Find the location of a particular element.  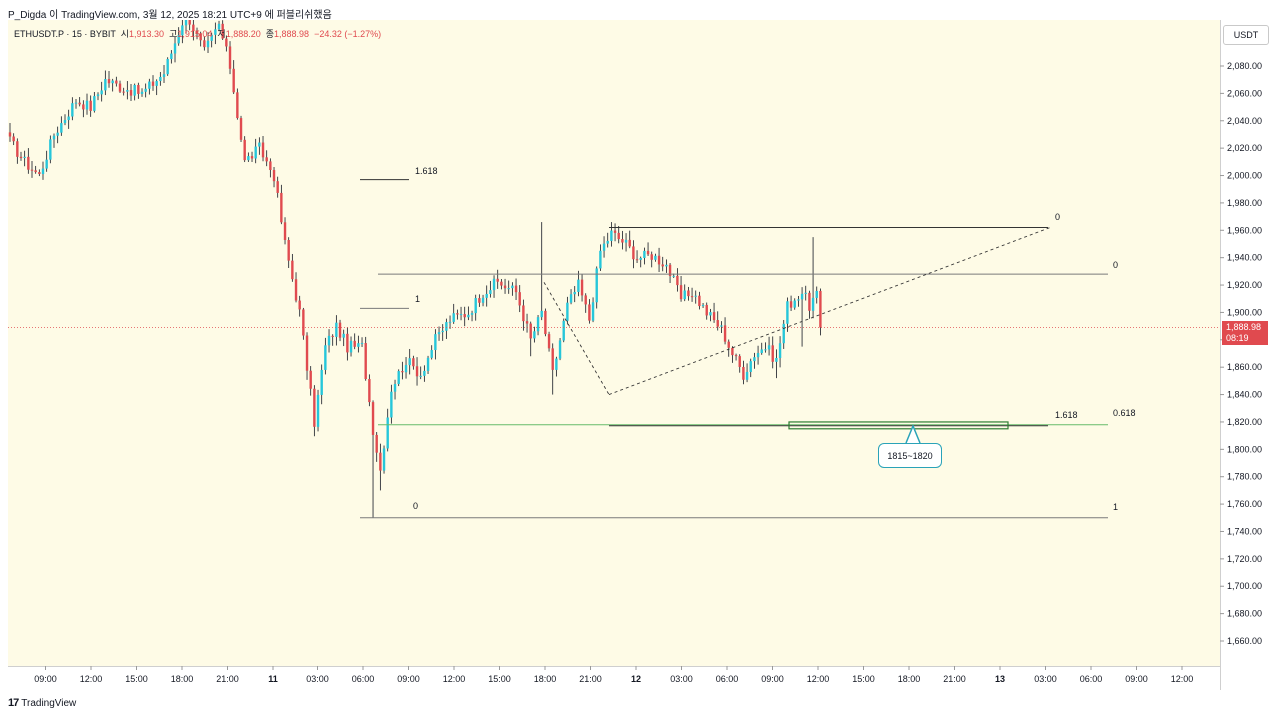

callout-pointer is located at coordinates (913, 434).